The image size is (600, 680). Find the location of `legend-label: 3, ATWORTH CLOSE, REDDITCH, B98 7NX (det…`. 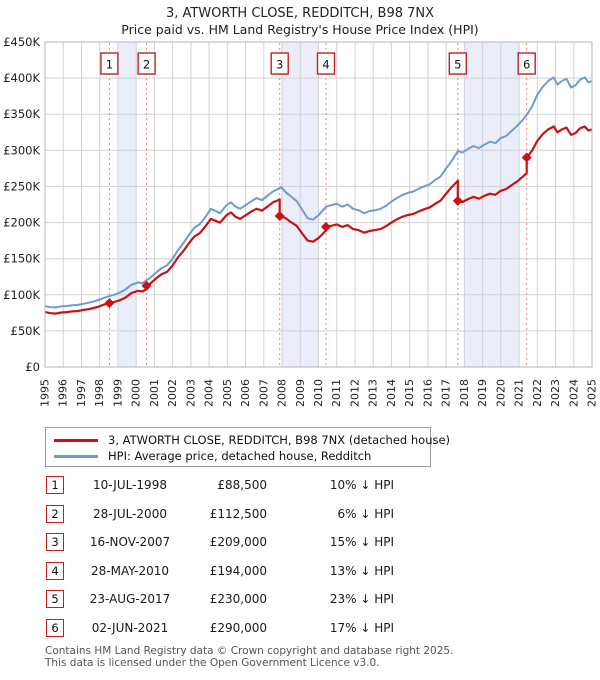

legend-label: 3, ATWORTH CLOSE, REDDITCH, B98 7NX (det… is located at coordinates (279, 440).